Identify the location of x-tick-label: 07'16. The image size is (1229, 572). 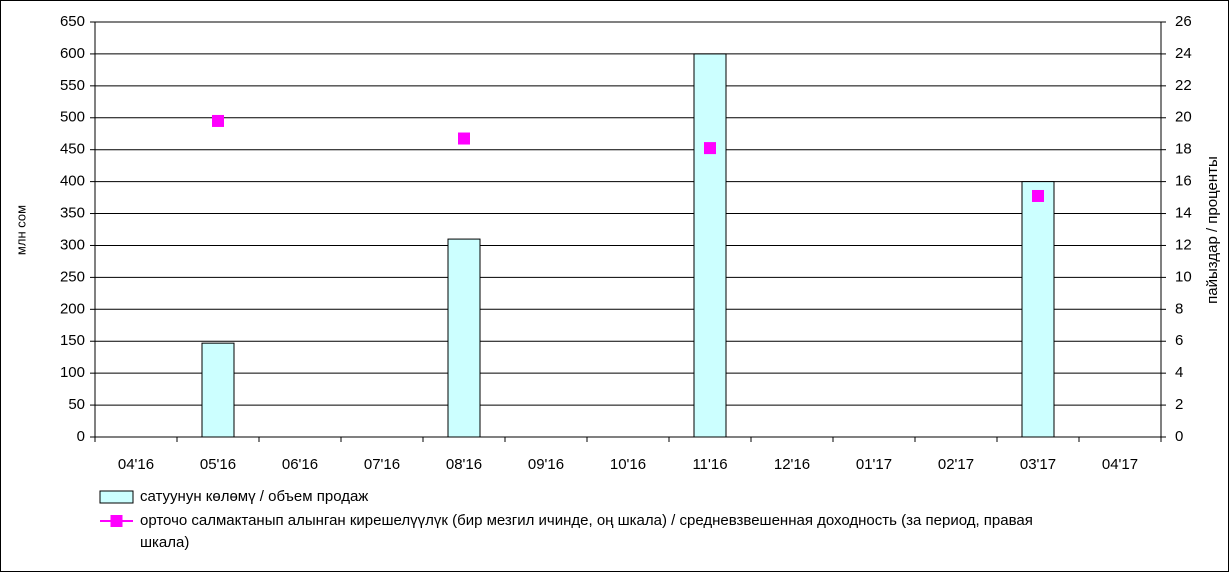
(382, 464).